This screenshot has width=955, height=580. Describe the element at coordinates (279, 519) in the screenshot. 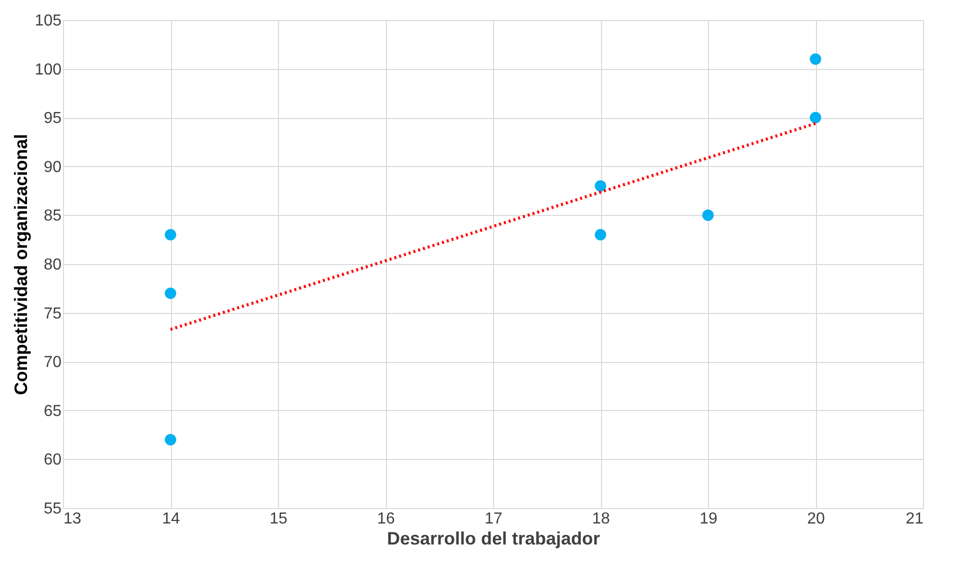

I see `x-tick-label: 15` at that location.